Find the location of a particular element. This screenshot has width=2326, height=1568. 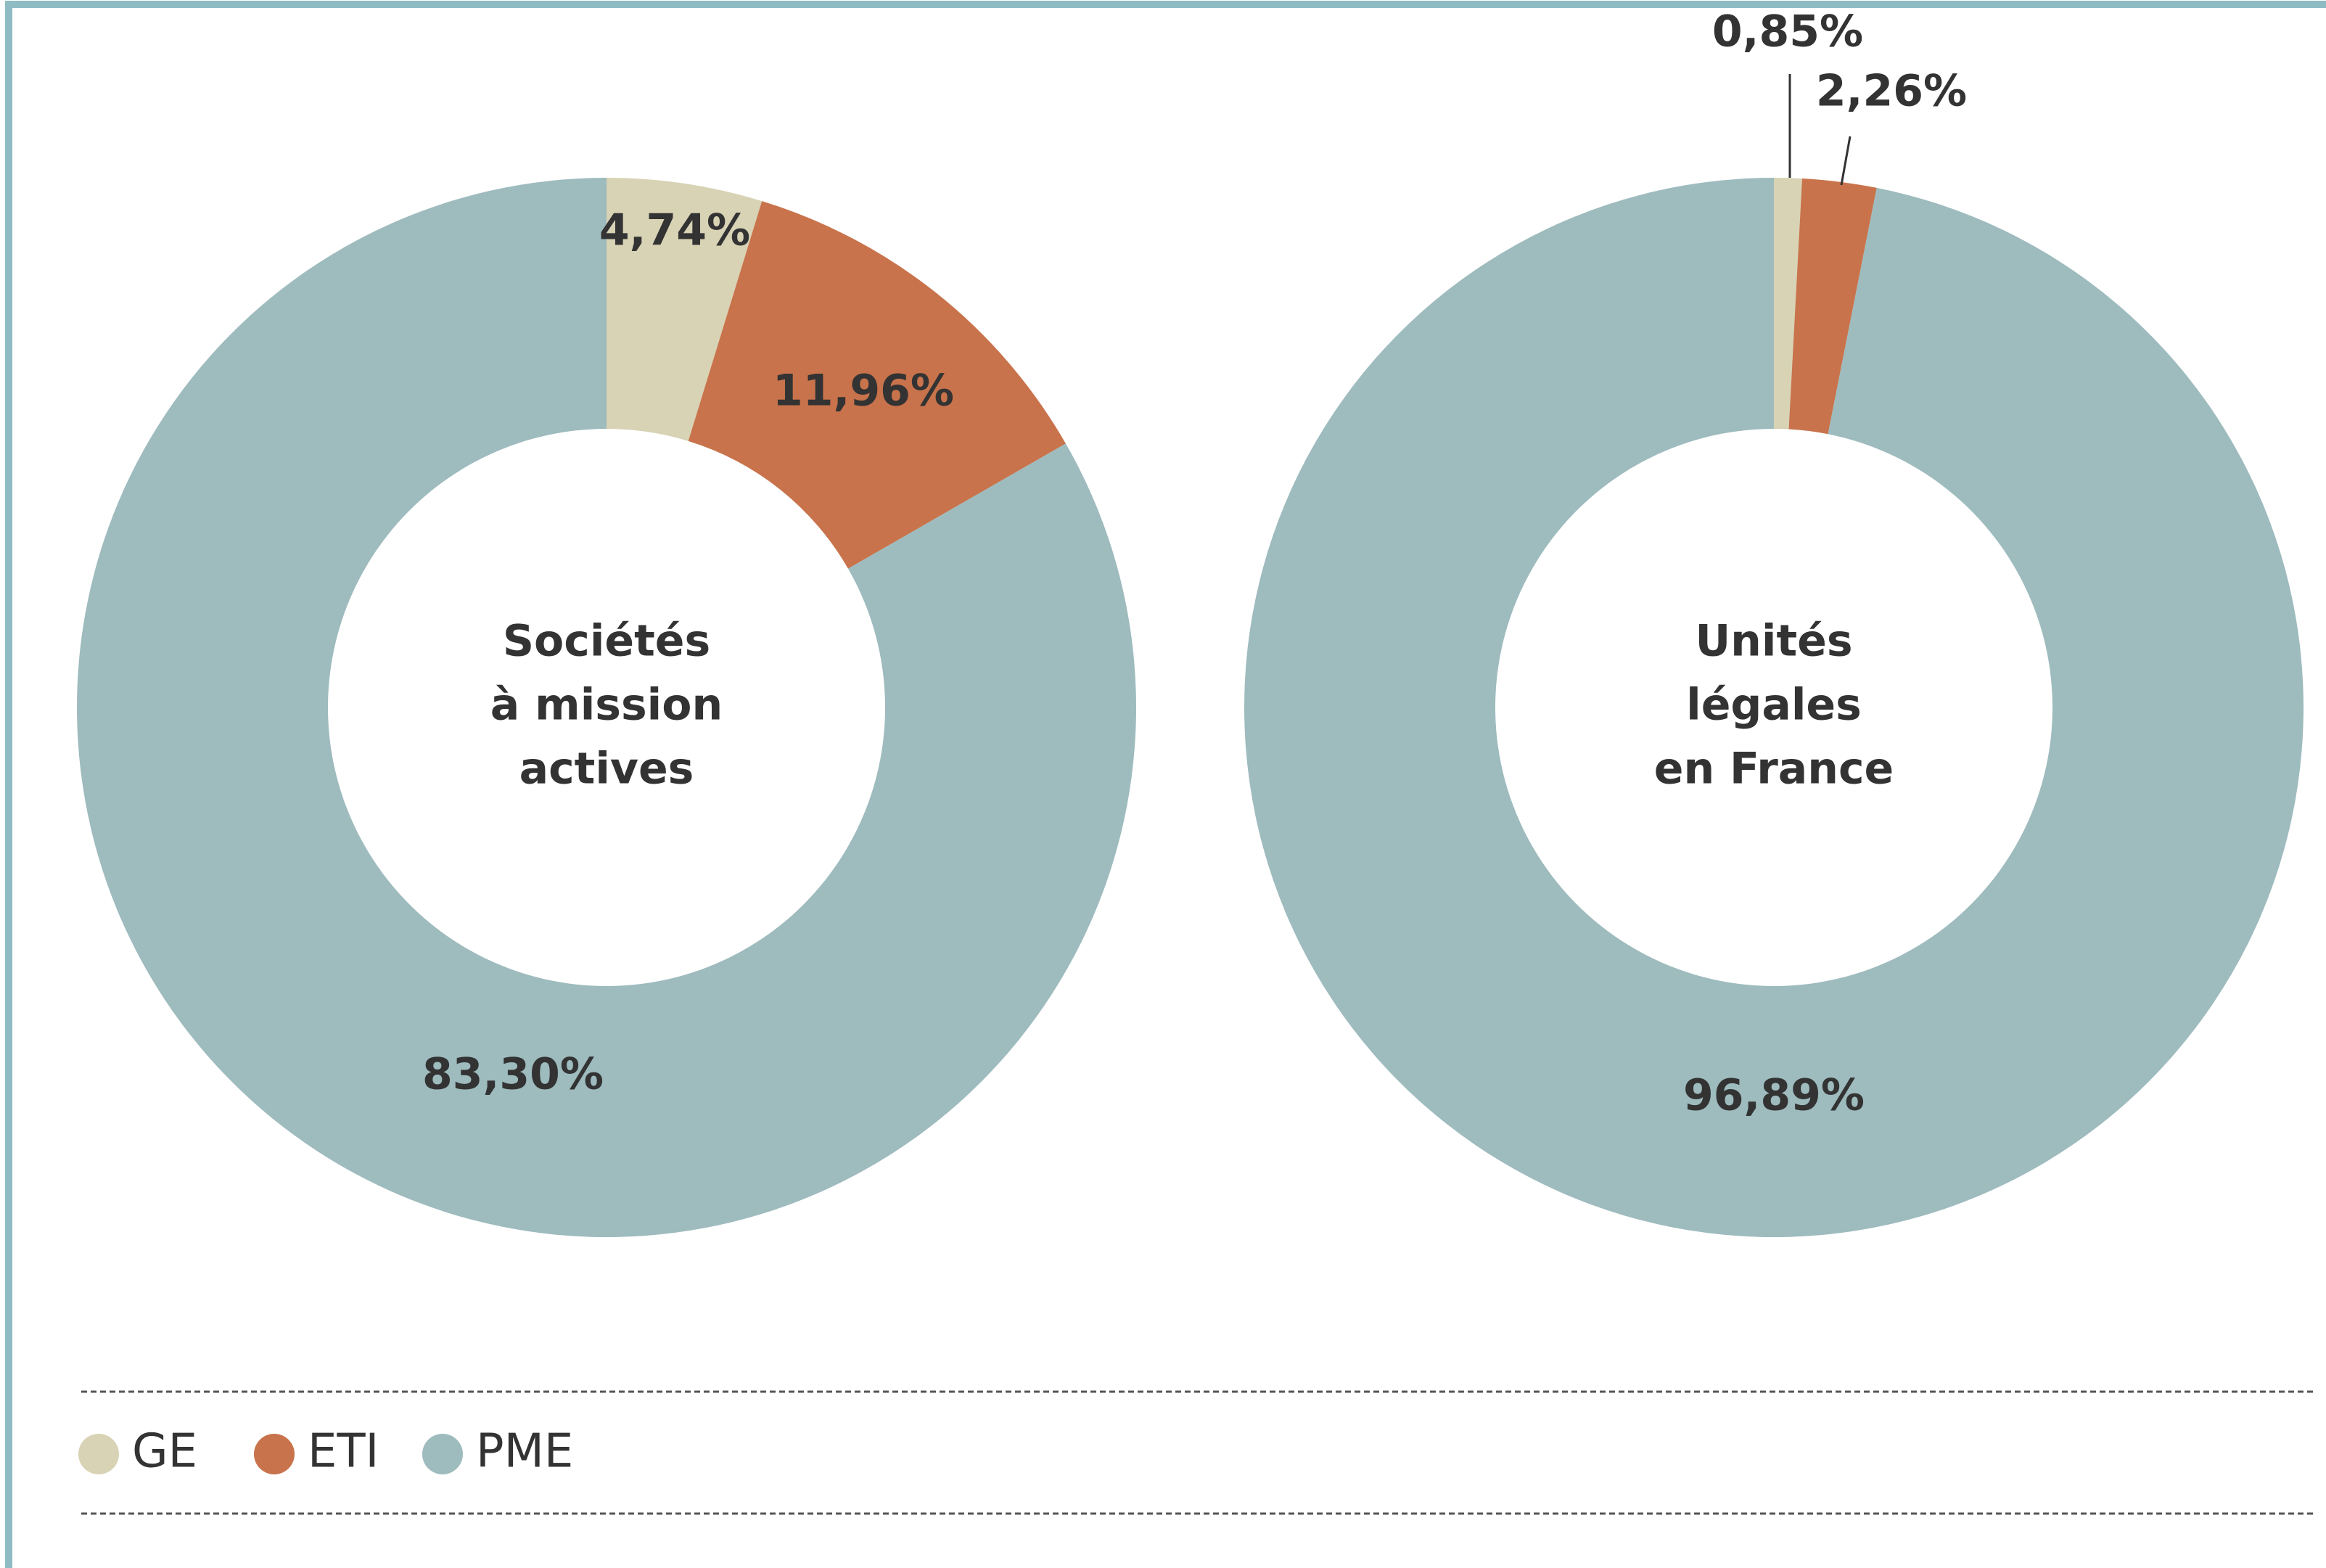

center-label: légales is located at coordinates (1774, 705).